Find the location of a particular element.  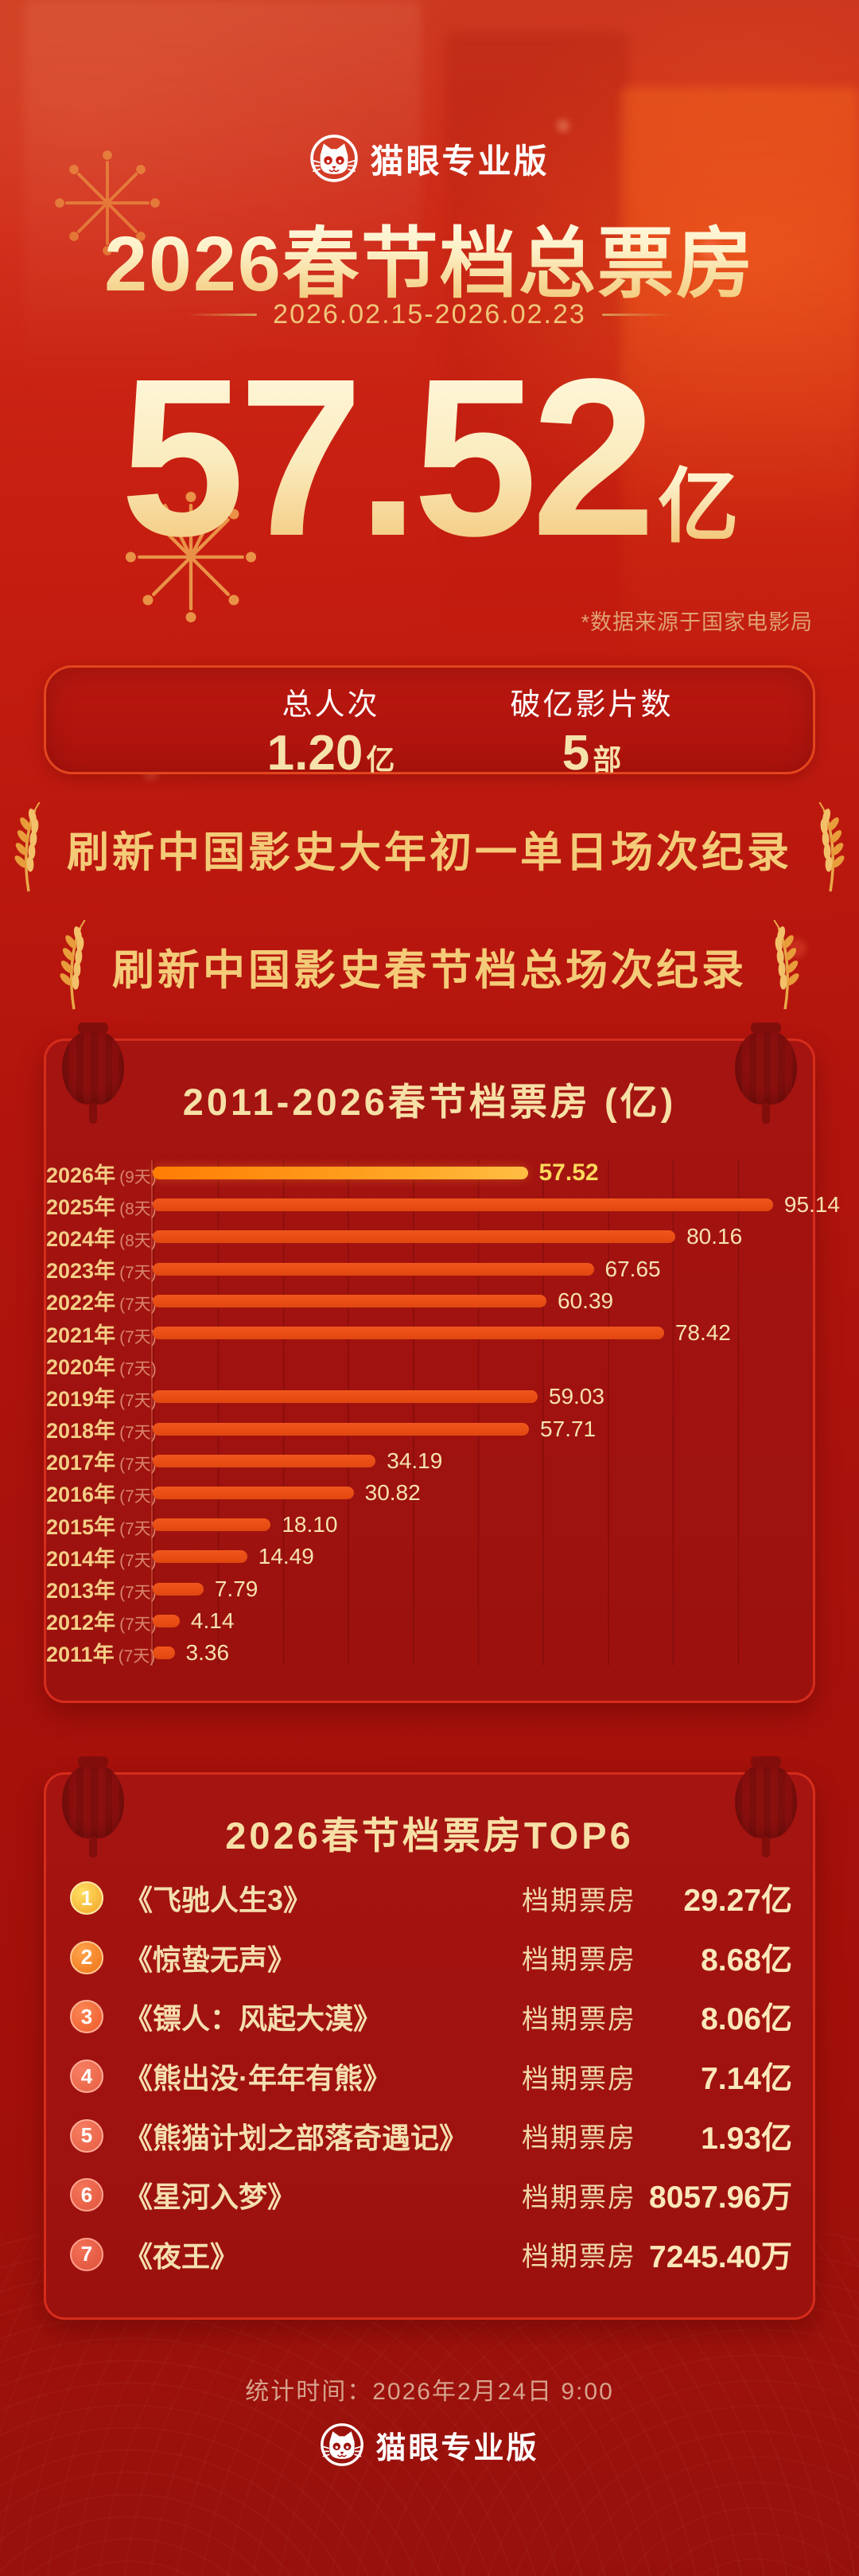

chart-year-label: 2015年 (7天) is located at coordinates (101, 1525).